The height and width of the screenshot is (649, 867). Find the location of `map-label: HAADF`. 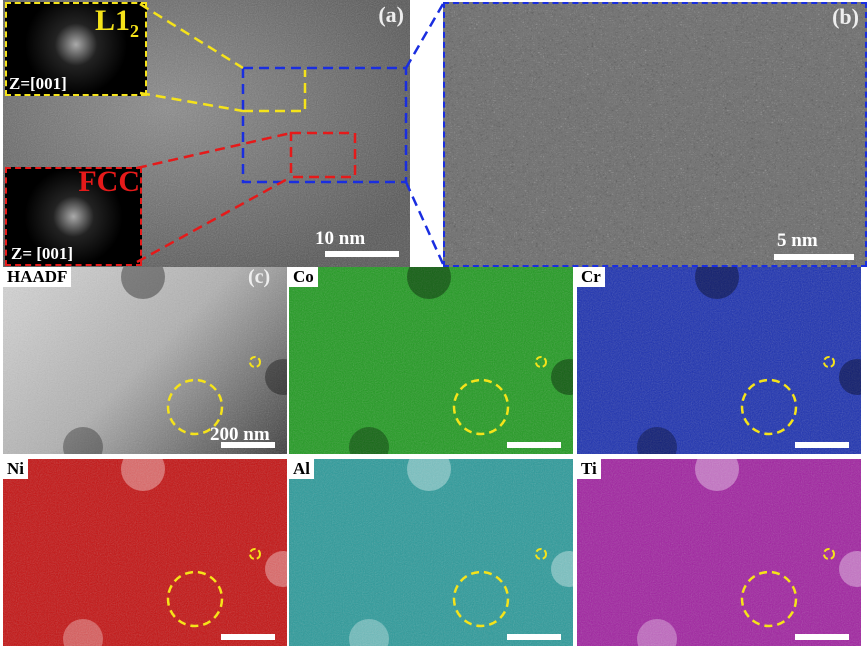

map-label: HAADF is located at coordinates (37, 277).